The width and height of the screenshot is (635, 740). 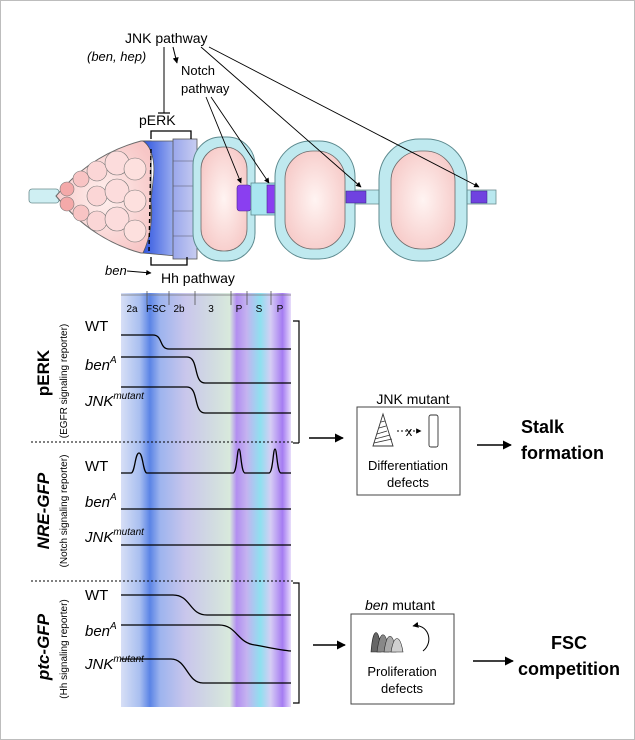 What do you see at coordinates (96, 595) in the screenshot?
I see `ptc-row-wt-label: WT` at bounding box center [96, 595].